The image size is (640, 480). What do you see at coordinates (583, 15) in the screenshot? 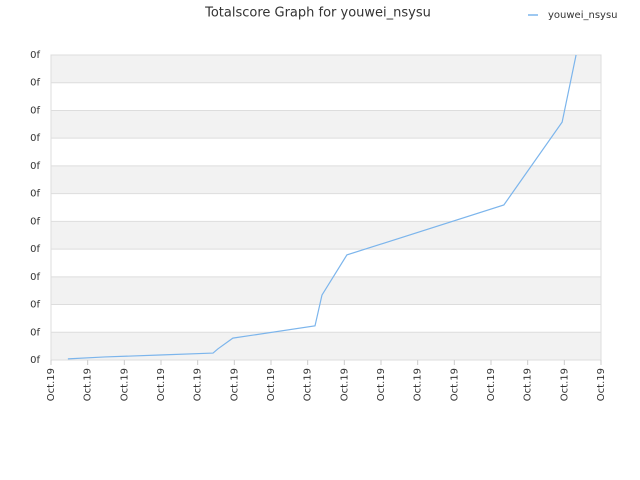
I see `legend-label: youwei_nsysu` at bounding box center [583, 15].